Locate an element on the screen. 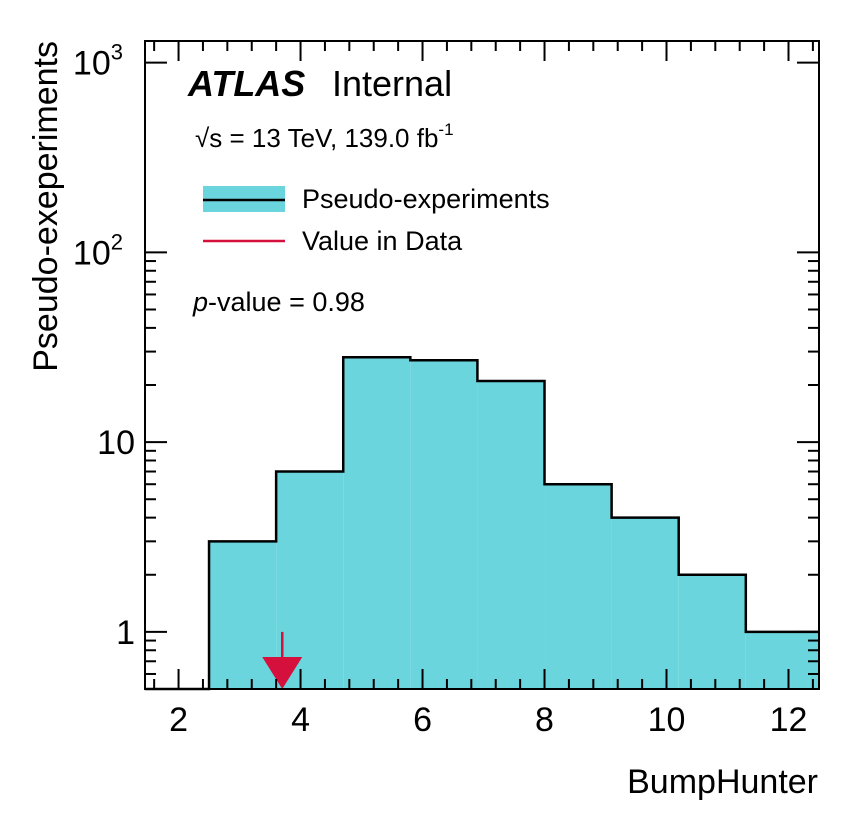  energy-text: s = 13 TeV, 139.0 fb is located at coordinates (323, 138).